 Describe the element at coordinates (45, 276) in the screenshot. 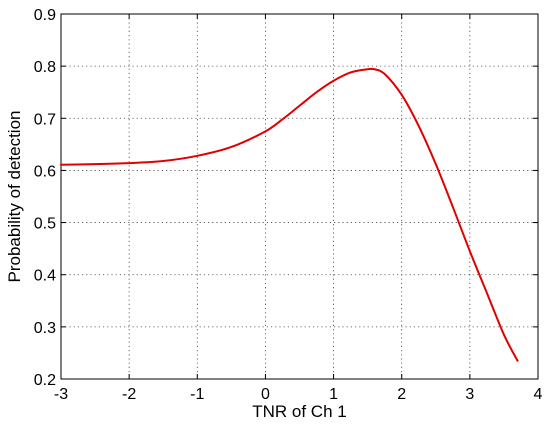

I see `y-tick-label: 0.4` at that location.